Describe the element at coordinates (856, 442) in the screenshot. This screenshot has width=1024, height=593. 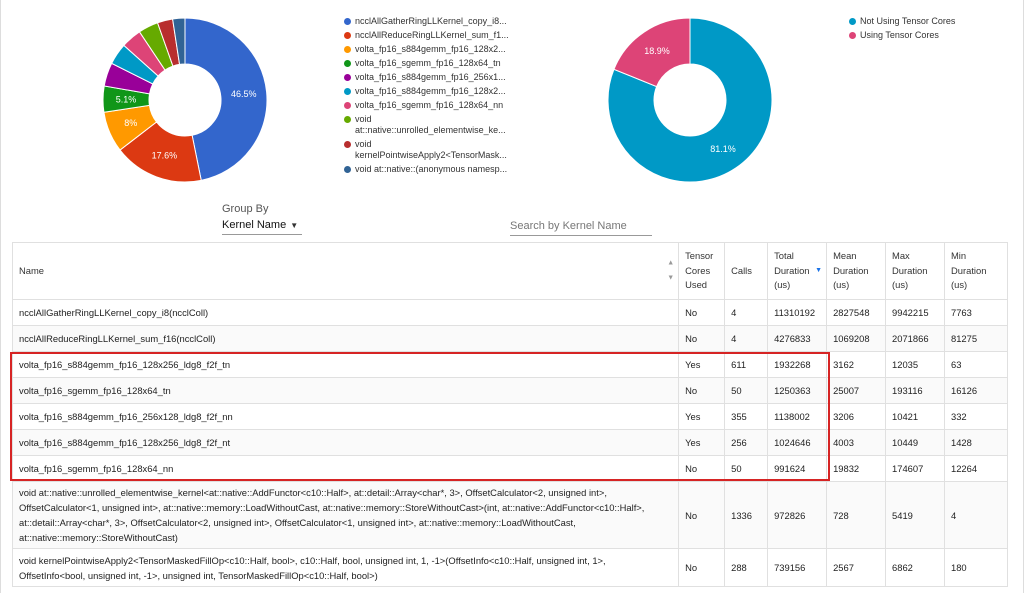
I see `table-cell-mean: 4003` at that location.